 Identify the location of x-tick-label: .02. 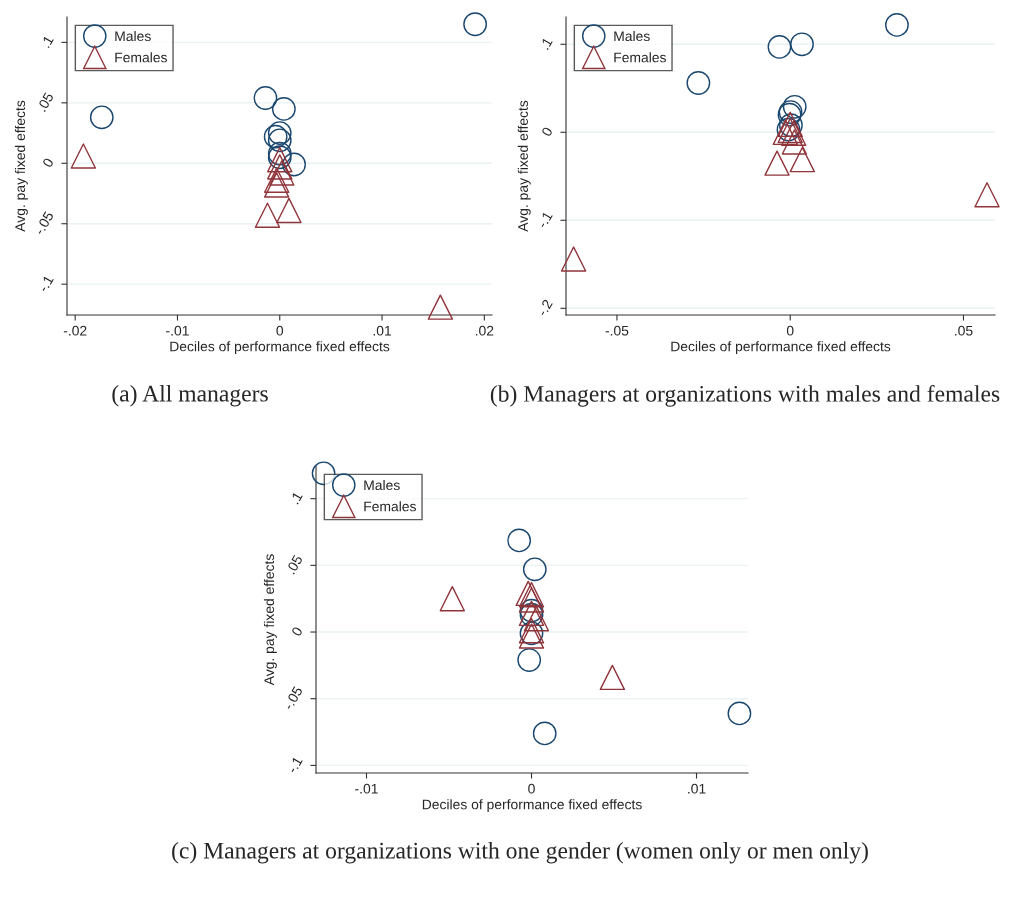
(484, 330).